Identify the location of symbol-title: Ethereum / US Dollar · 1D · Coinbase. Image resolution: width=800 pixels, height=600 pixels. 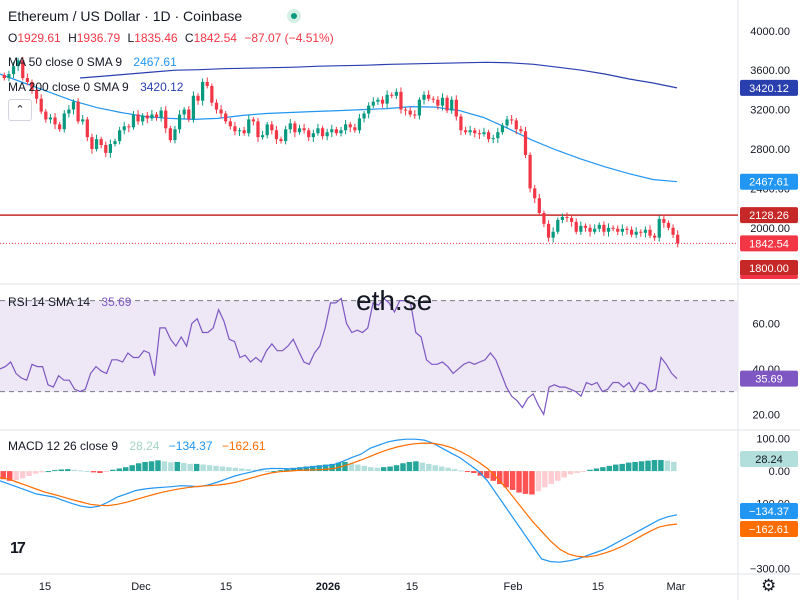
(125, 16).